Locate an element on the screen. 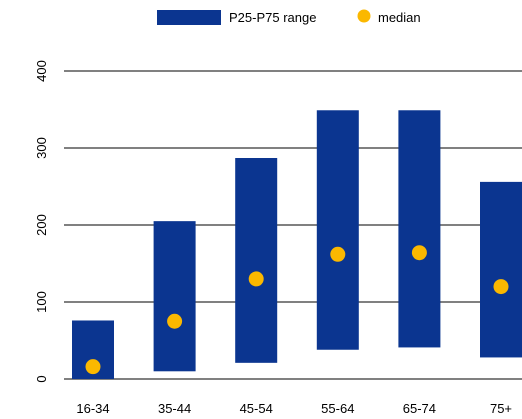 Image resolution: width=522 pixels, height=419 pixels. legend: P25-P75 range median is located at coordinates (289, 17).